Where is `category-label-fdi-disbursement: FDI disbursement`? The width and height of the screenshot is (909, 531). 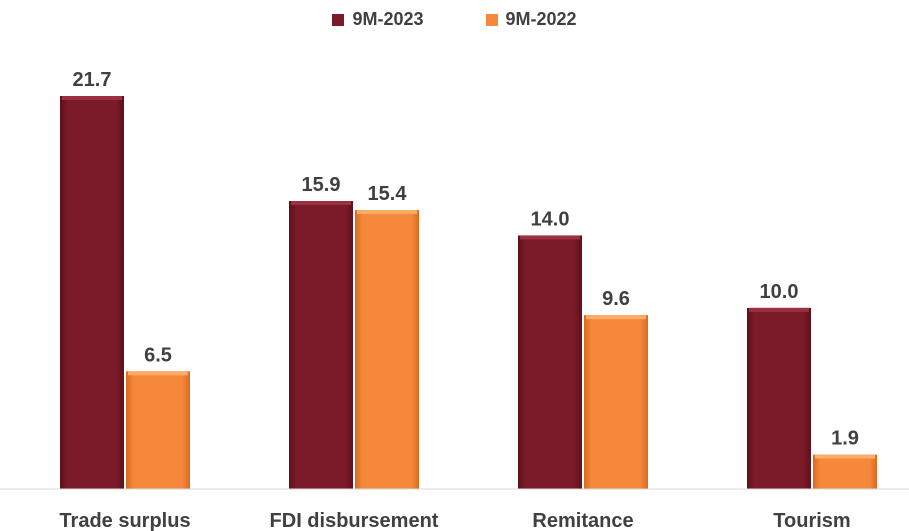 category-label-fdi-disbursement: FDI disbursement is located at coordinates (354, 520).